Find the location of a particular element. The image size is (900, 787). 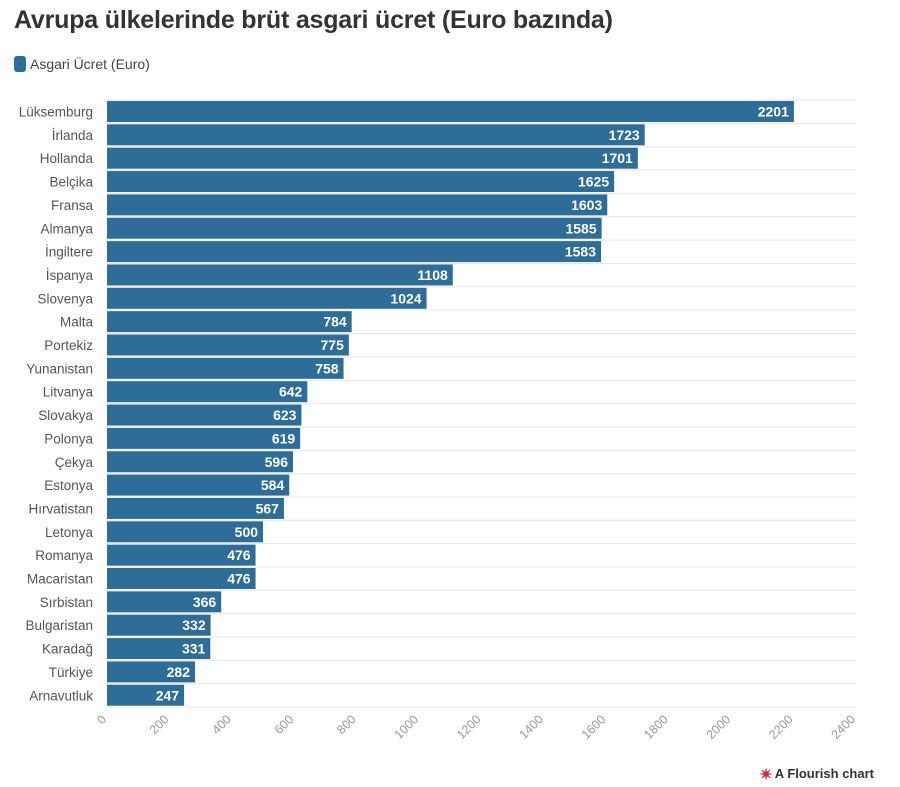

x-tick-label: 1800 is located at coordinates (656, 727).